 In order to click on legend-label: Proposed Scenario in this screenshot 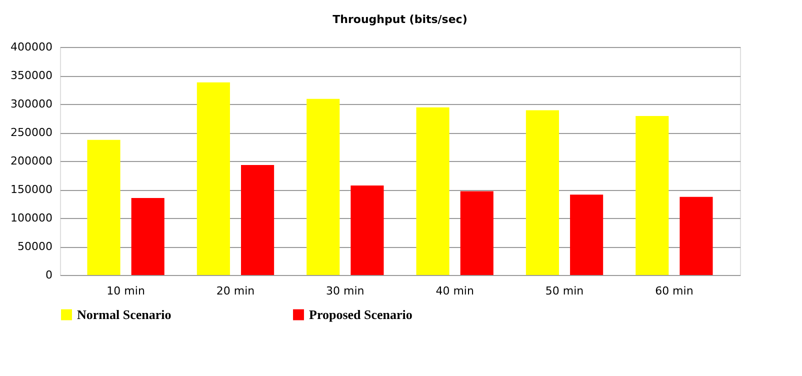, I will do `click(360, 314)`.